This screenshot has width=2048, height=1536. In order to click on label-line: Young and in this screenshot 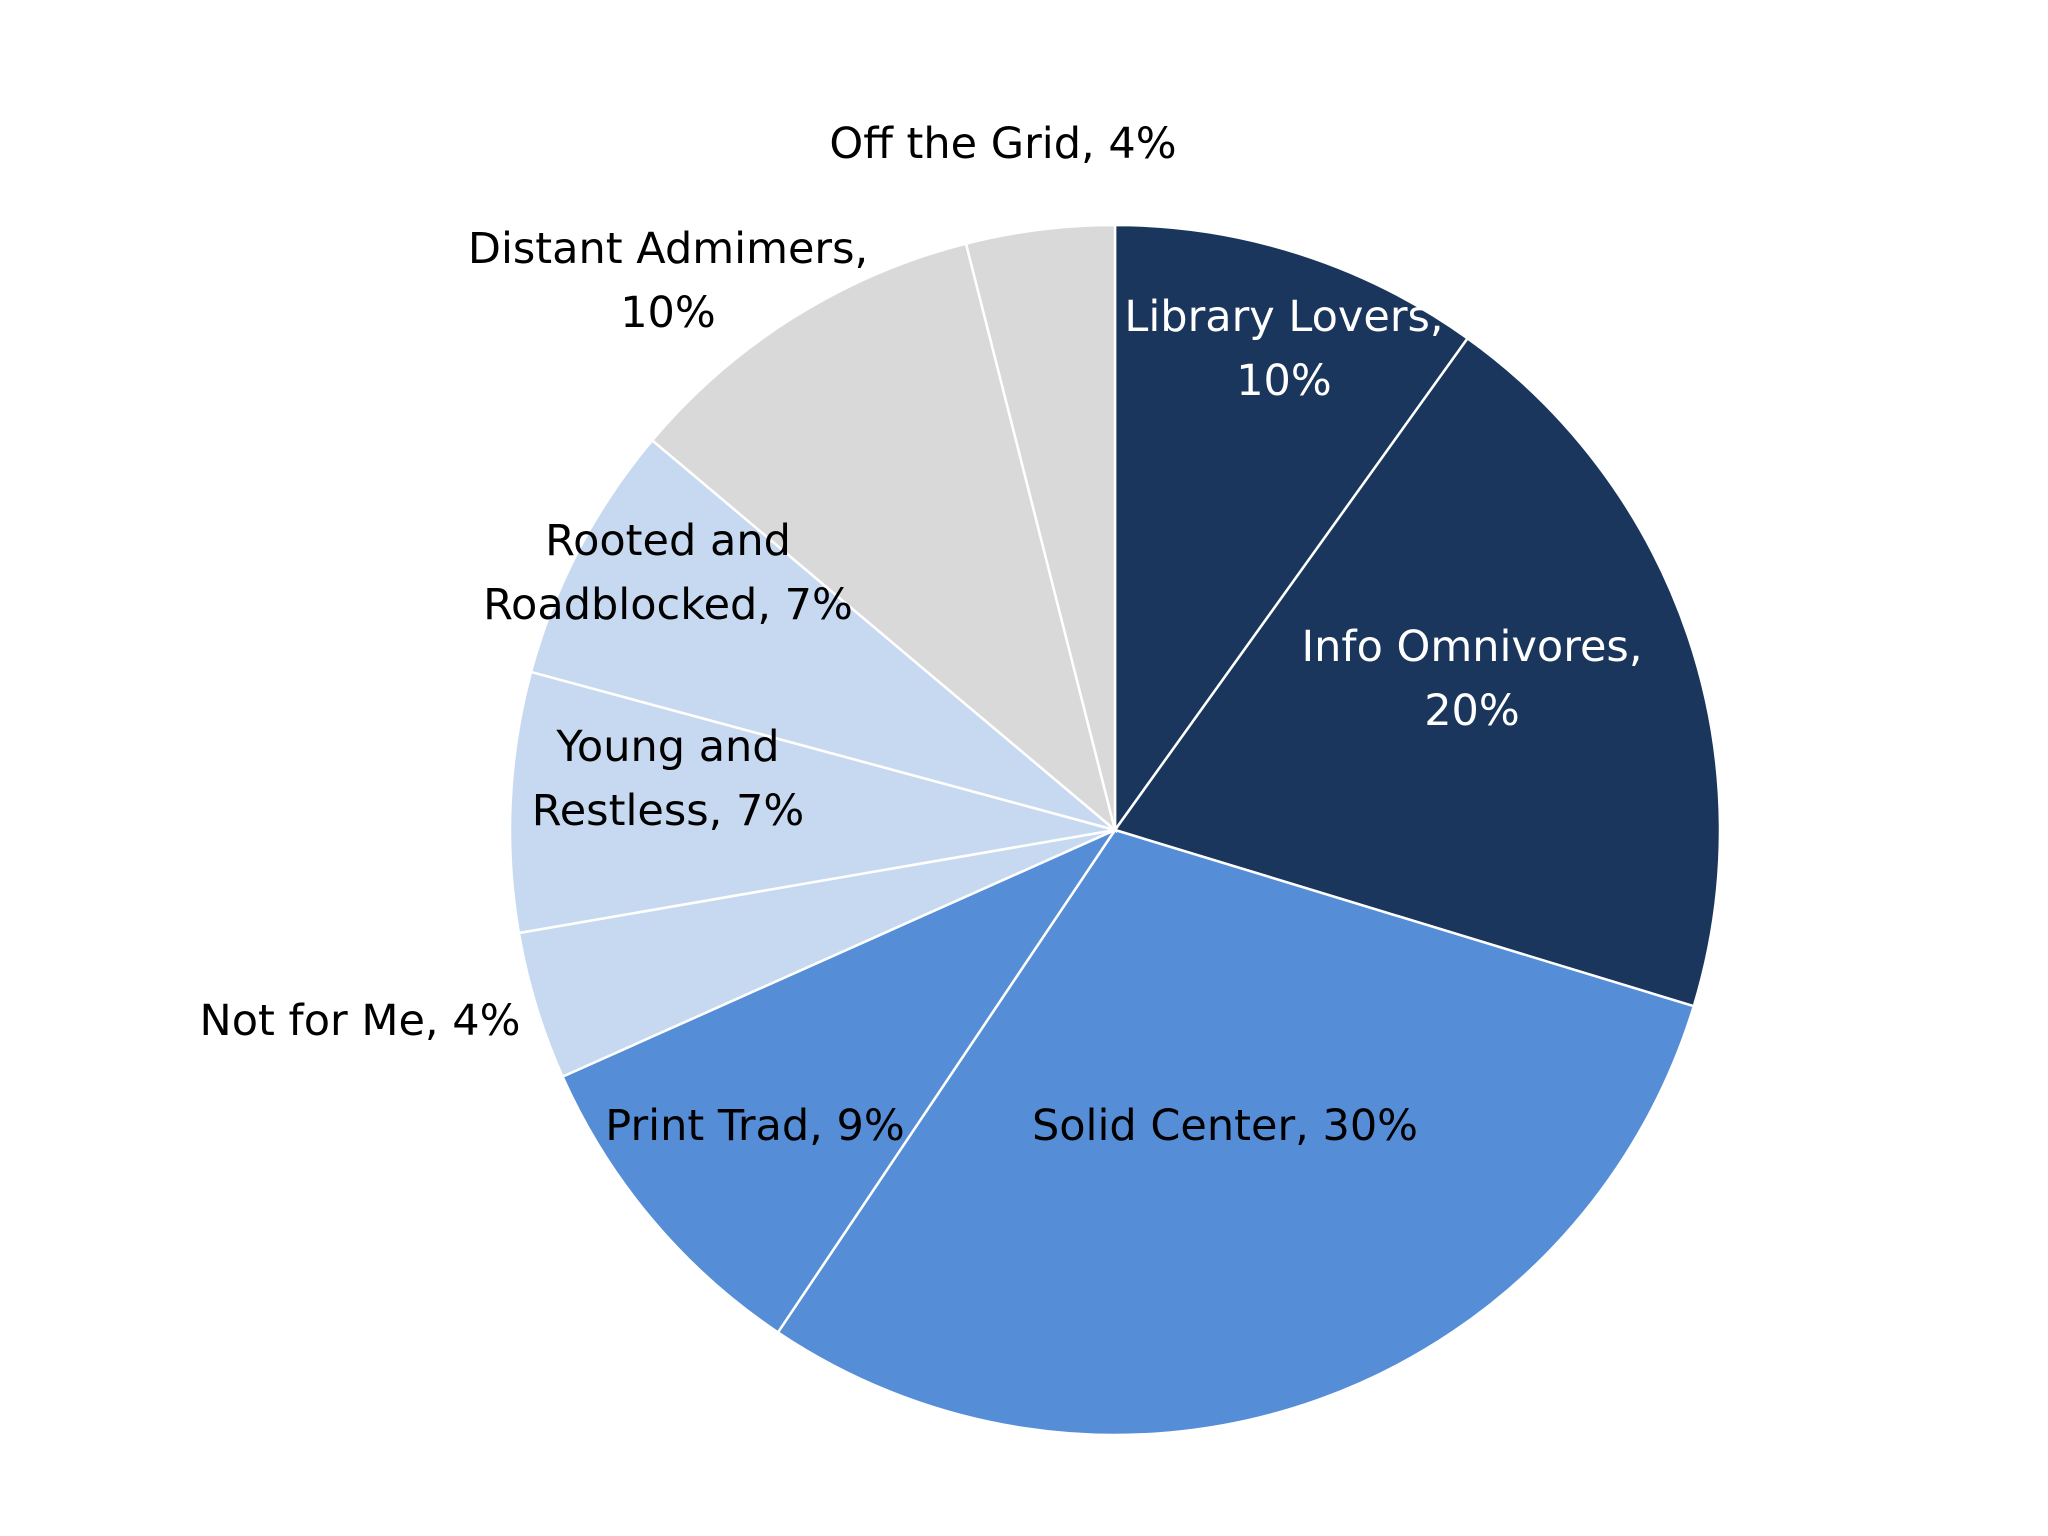, I will do `click(667, 747)`.